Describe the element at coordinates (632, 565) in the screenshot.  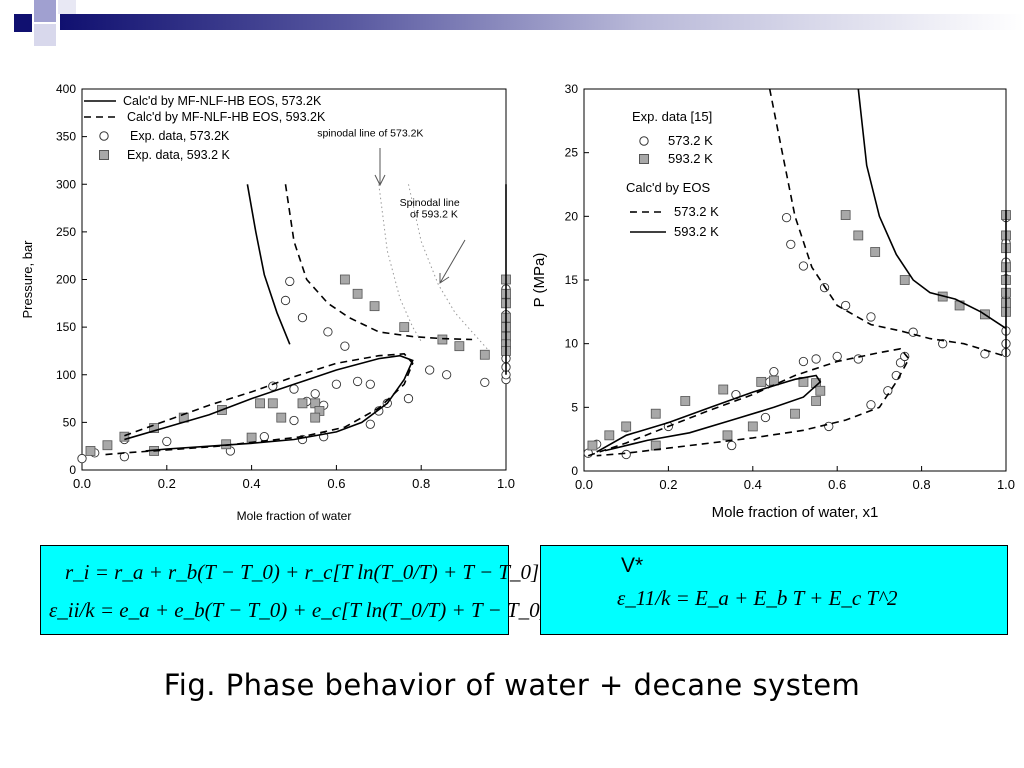
I see `equation-vstar: V*` at that location.